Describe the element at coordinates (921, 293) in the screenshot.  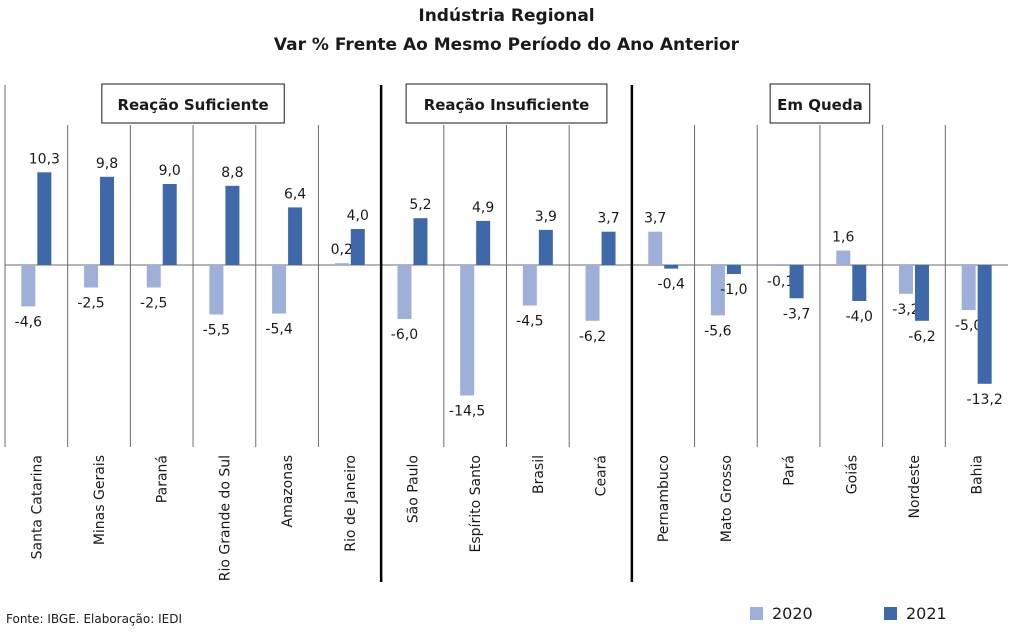
I see `bar-2021-nordeste` at that location.